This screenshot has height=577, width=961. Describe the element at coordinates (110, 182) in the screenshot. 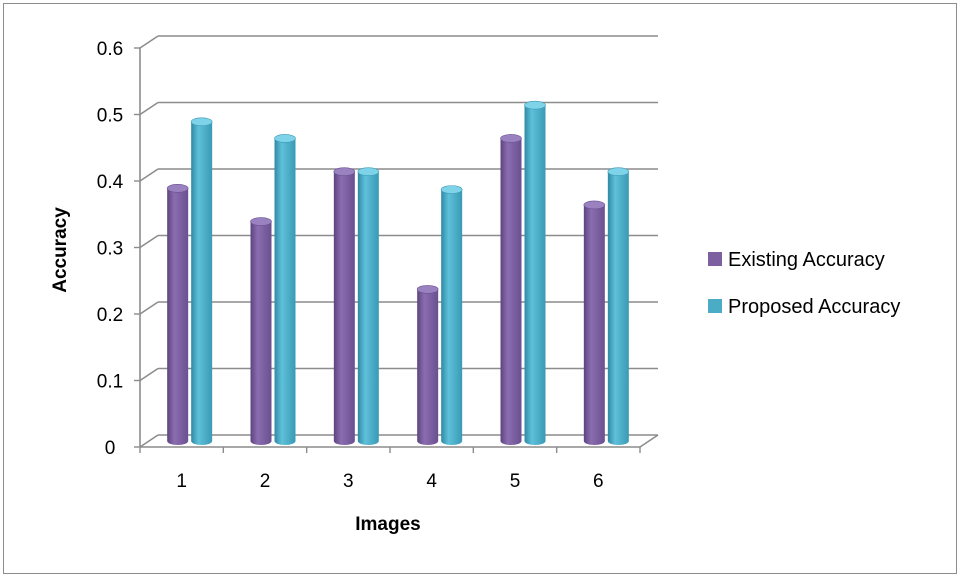

I see `y-tick-label: 0.4` at that location.